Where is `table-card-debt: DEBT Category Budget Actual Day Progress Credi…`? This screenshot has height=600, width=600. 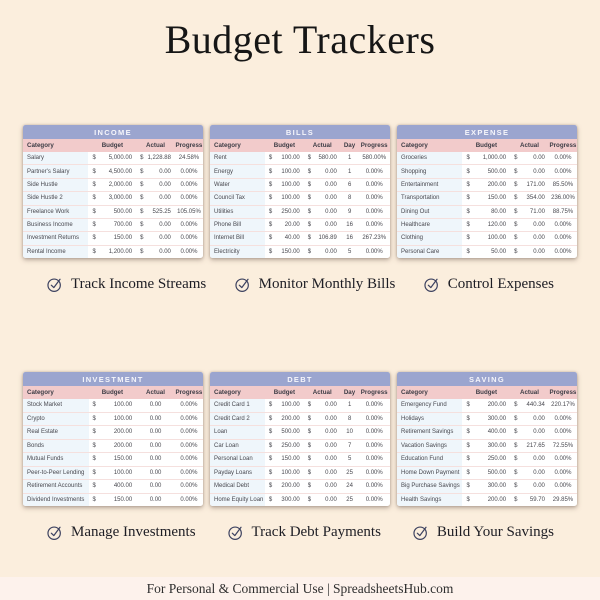 table-card-debt: DEBT Category Budget Actual Day Progress Credi… is located at coordinates (300, 439).